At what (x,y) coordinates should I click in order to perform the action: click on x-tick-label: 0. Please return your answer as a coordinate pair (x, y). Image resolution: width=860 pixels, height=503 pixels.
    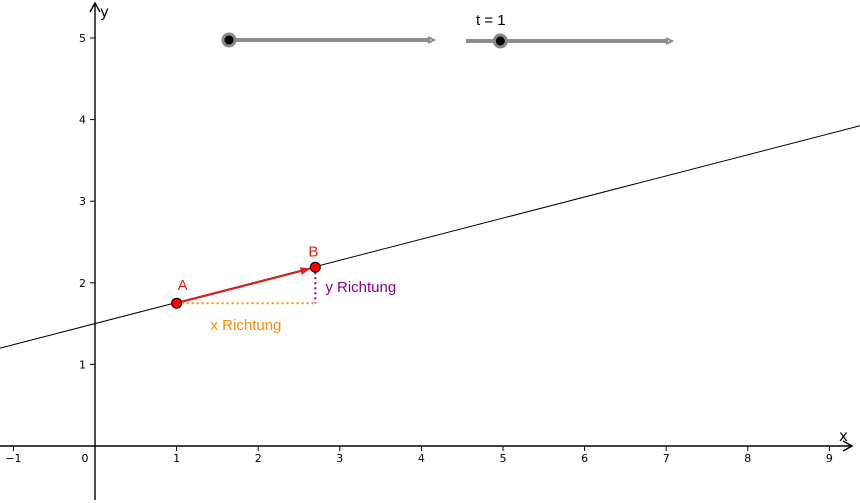
    Looking at the image, I should click on (85, 458).